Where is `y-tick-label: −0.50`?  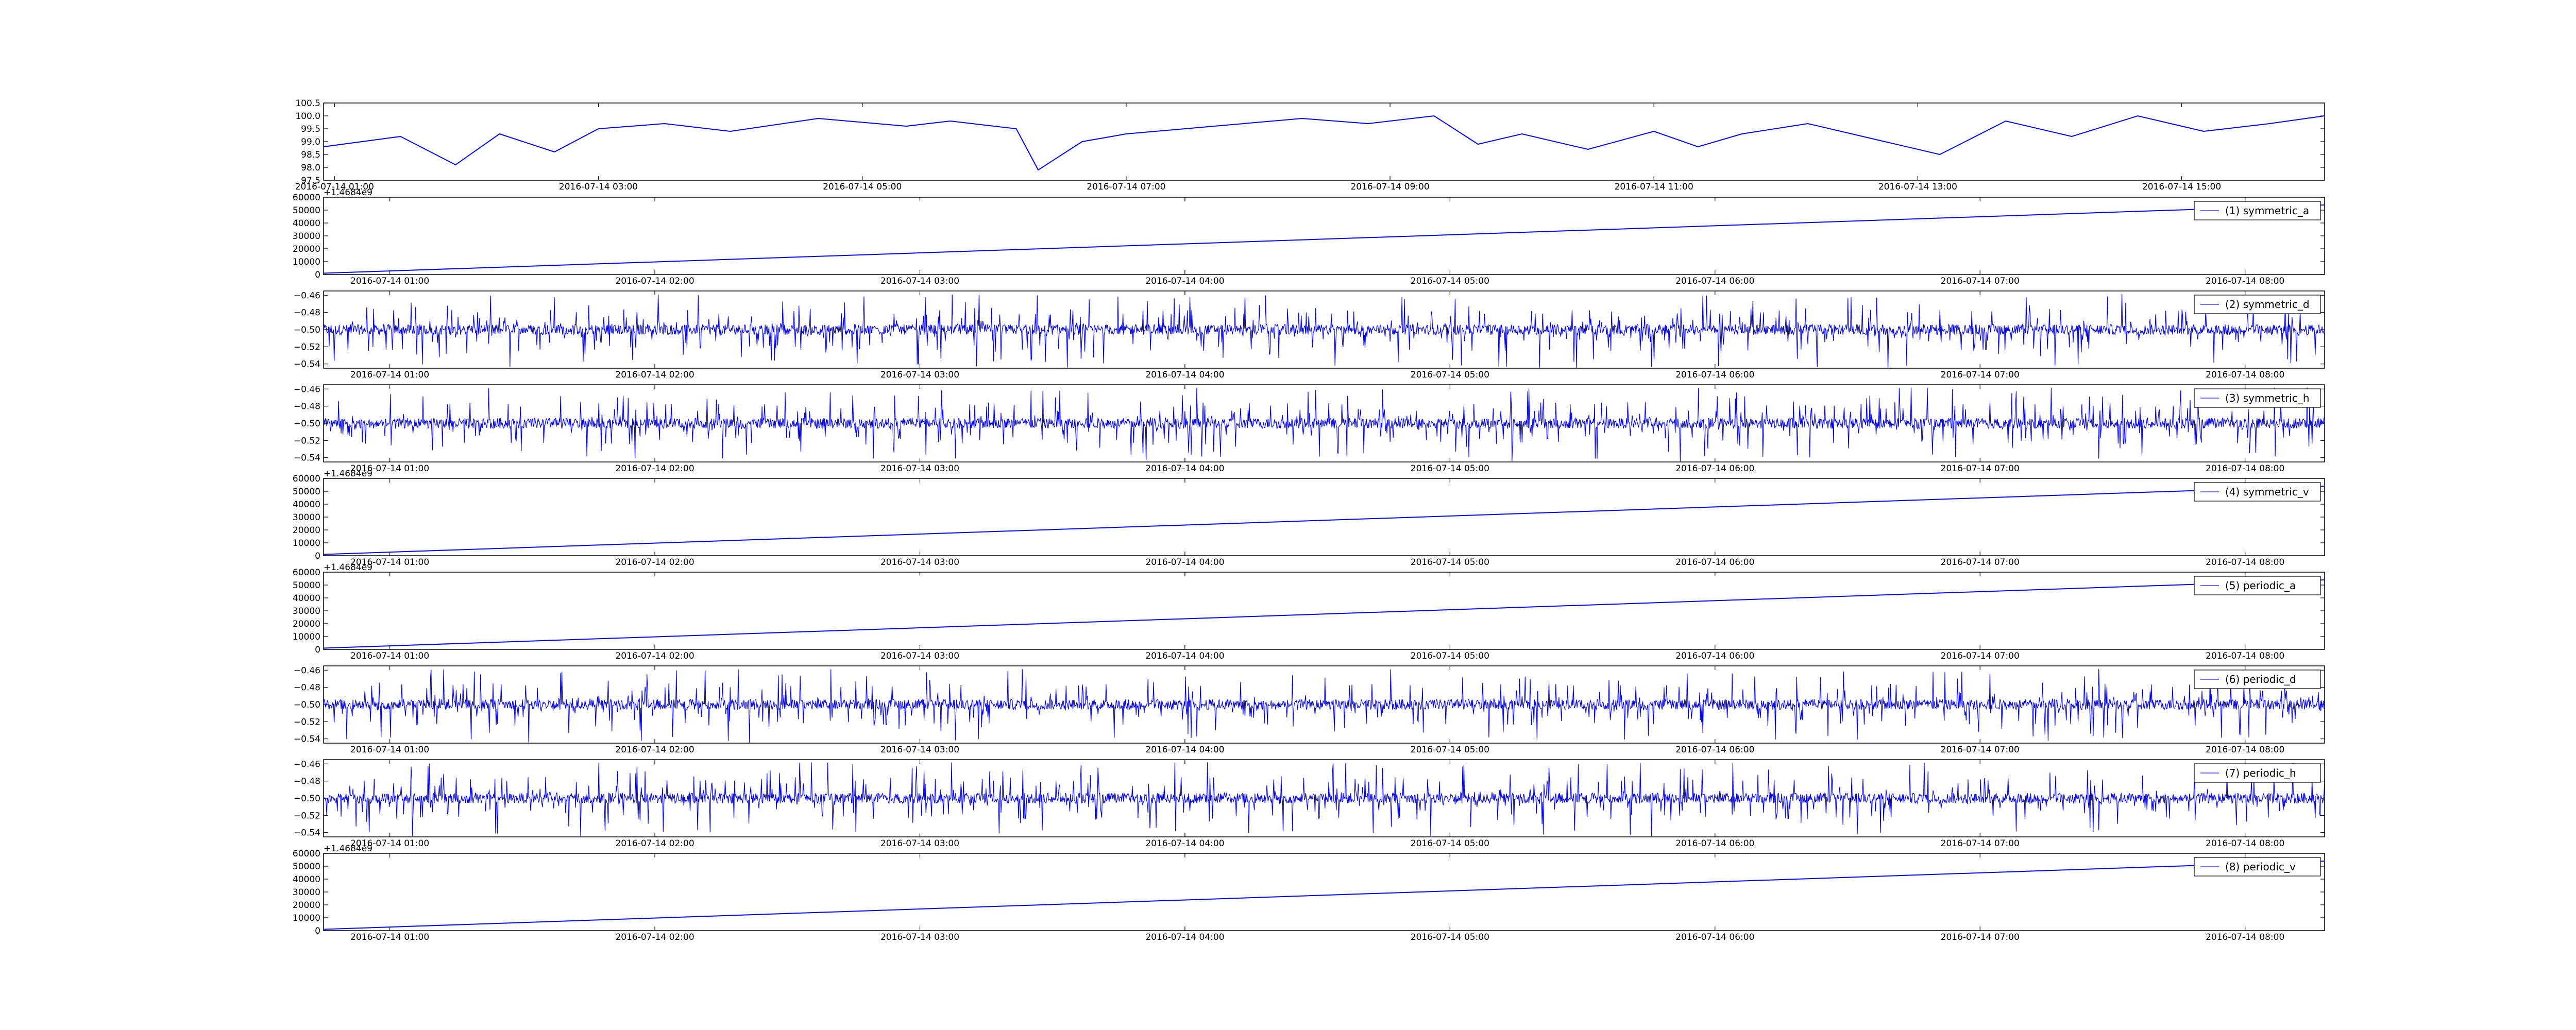 y-tick-label: −0.50 is located at coordinates (307, 330).